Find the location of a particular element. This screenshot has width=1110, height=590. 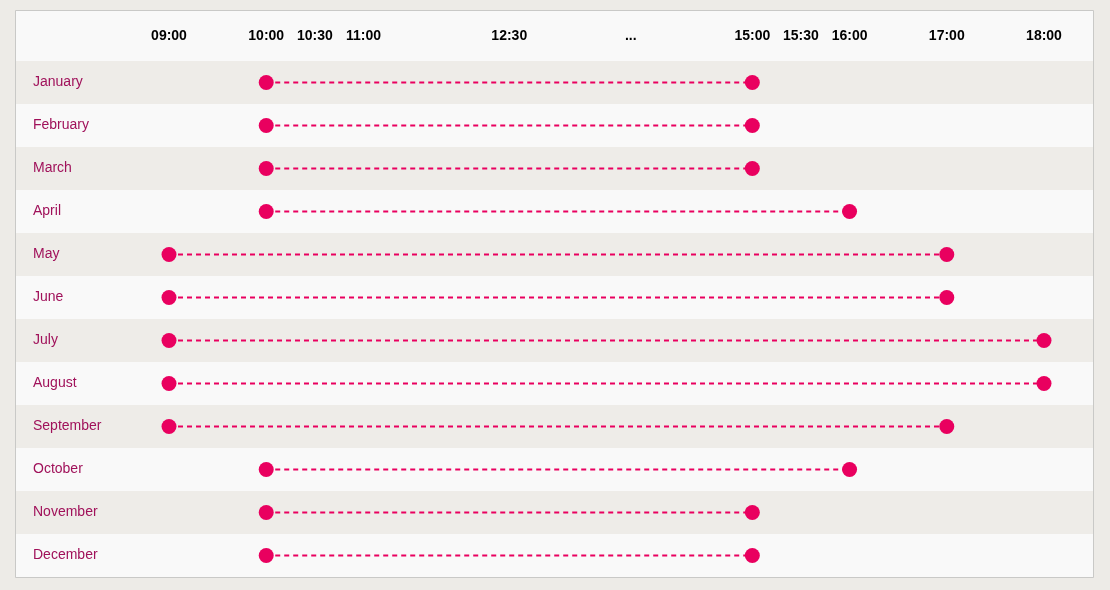

y-tick-label: May is located at coordinates (46, 253).